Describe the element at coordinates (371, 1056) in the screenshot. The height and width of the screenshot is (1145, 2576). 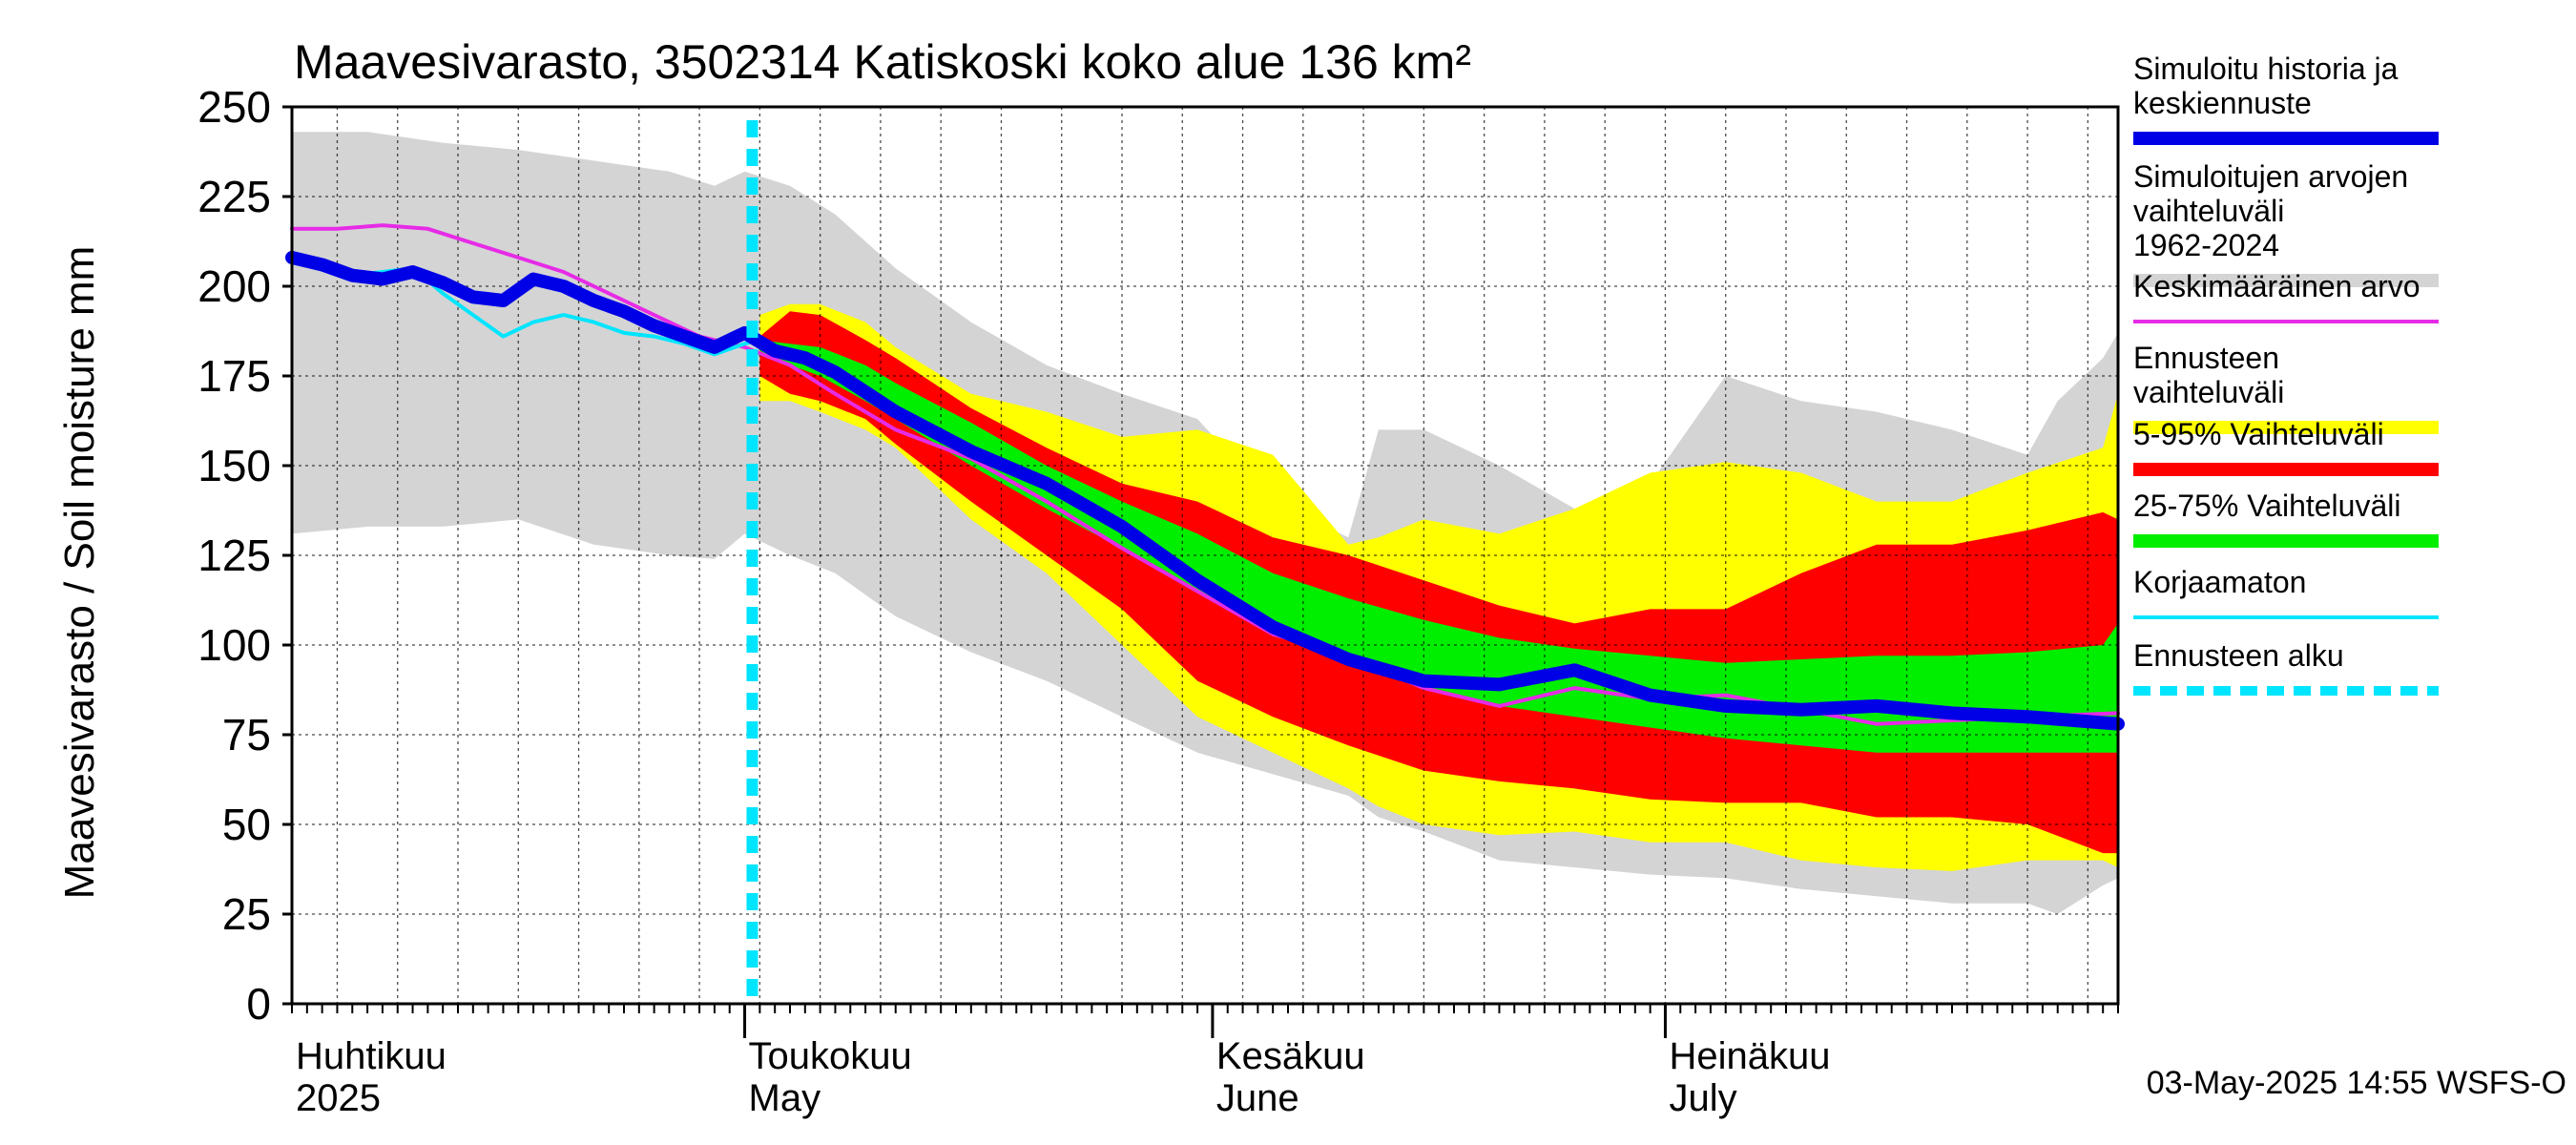
I see `month-label-0: Huhtikuu` at that location.